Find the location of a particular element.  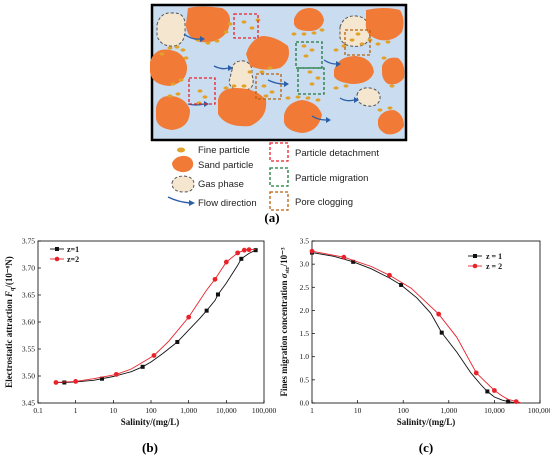

chart-c-frame is located at coordinates (426, 322).